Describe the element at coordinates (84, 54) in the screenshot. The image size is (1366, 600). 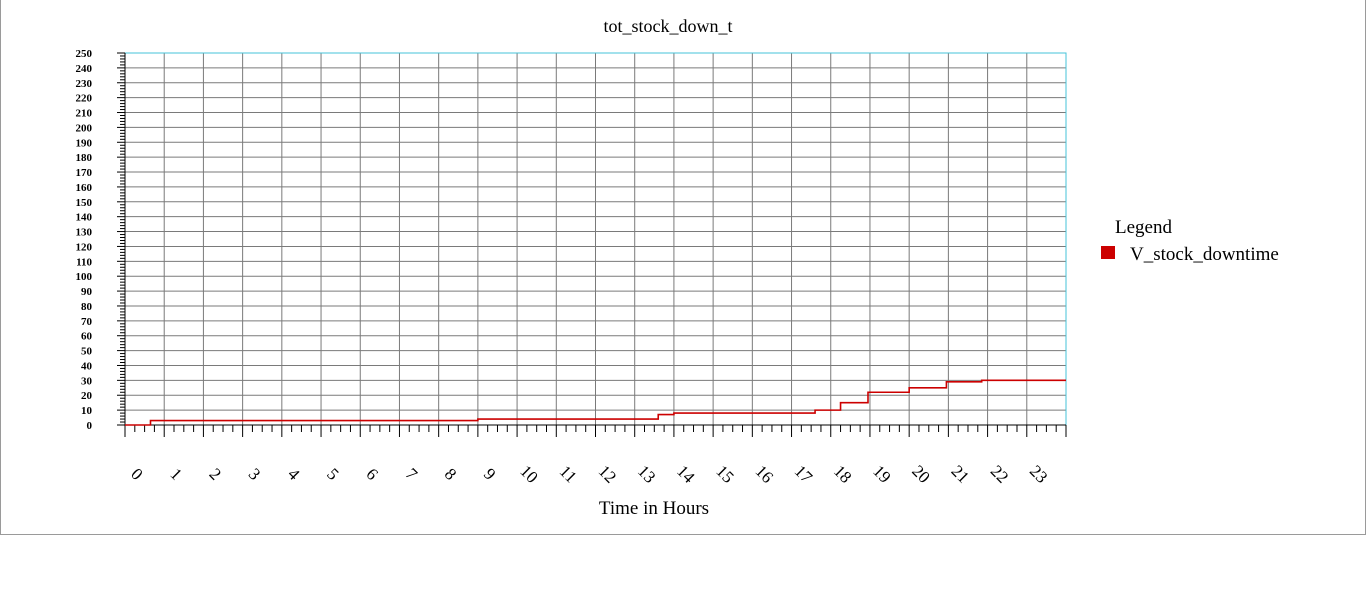
I see `y-tick-label: 250` at that location.